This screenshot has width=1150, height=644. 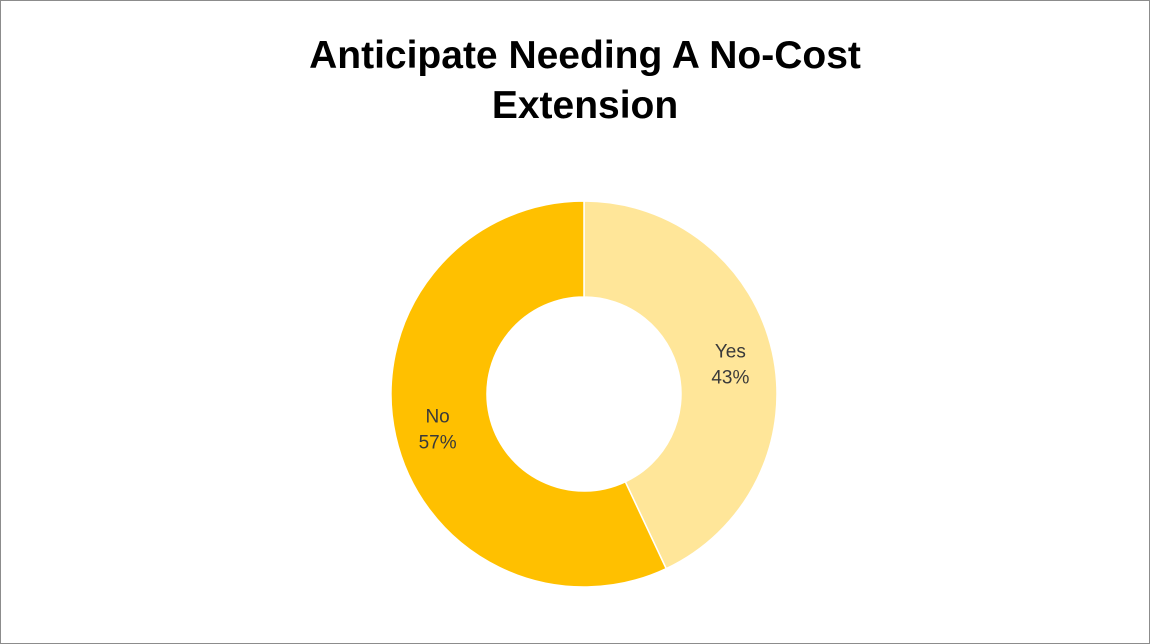 What do you see at coordinates (529, 394) in the screenshot?
I see `donut-slice-no` at bounding box center [529, 394].